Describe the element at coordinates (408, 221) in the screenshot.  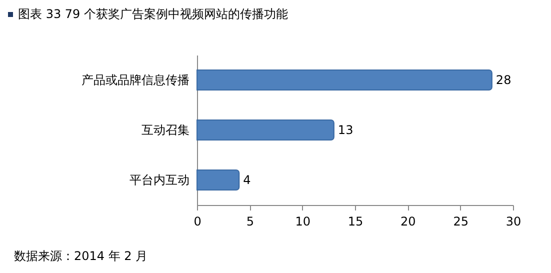
I see `x-tick-label: 20` at that location.